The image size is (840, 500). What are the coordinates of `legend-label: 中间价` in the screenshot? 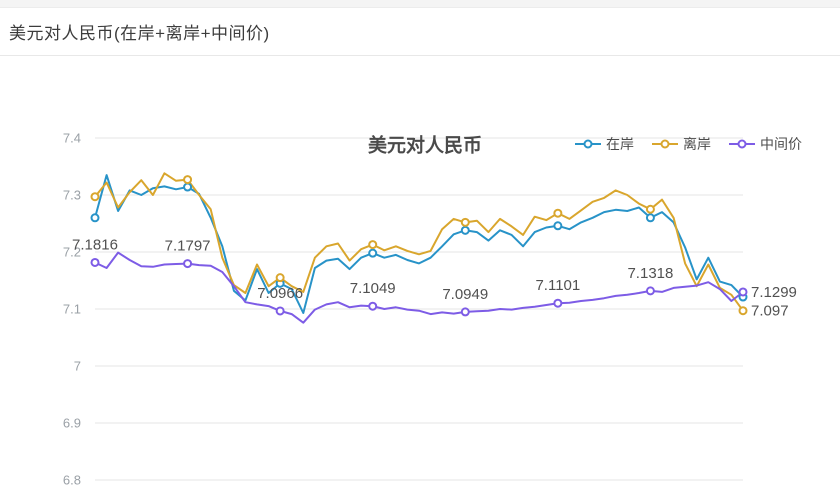 It's located at (781, 144).